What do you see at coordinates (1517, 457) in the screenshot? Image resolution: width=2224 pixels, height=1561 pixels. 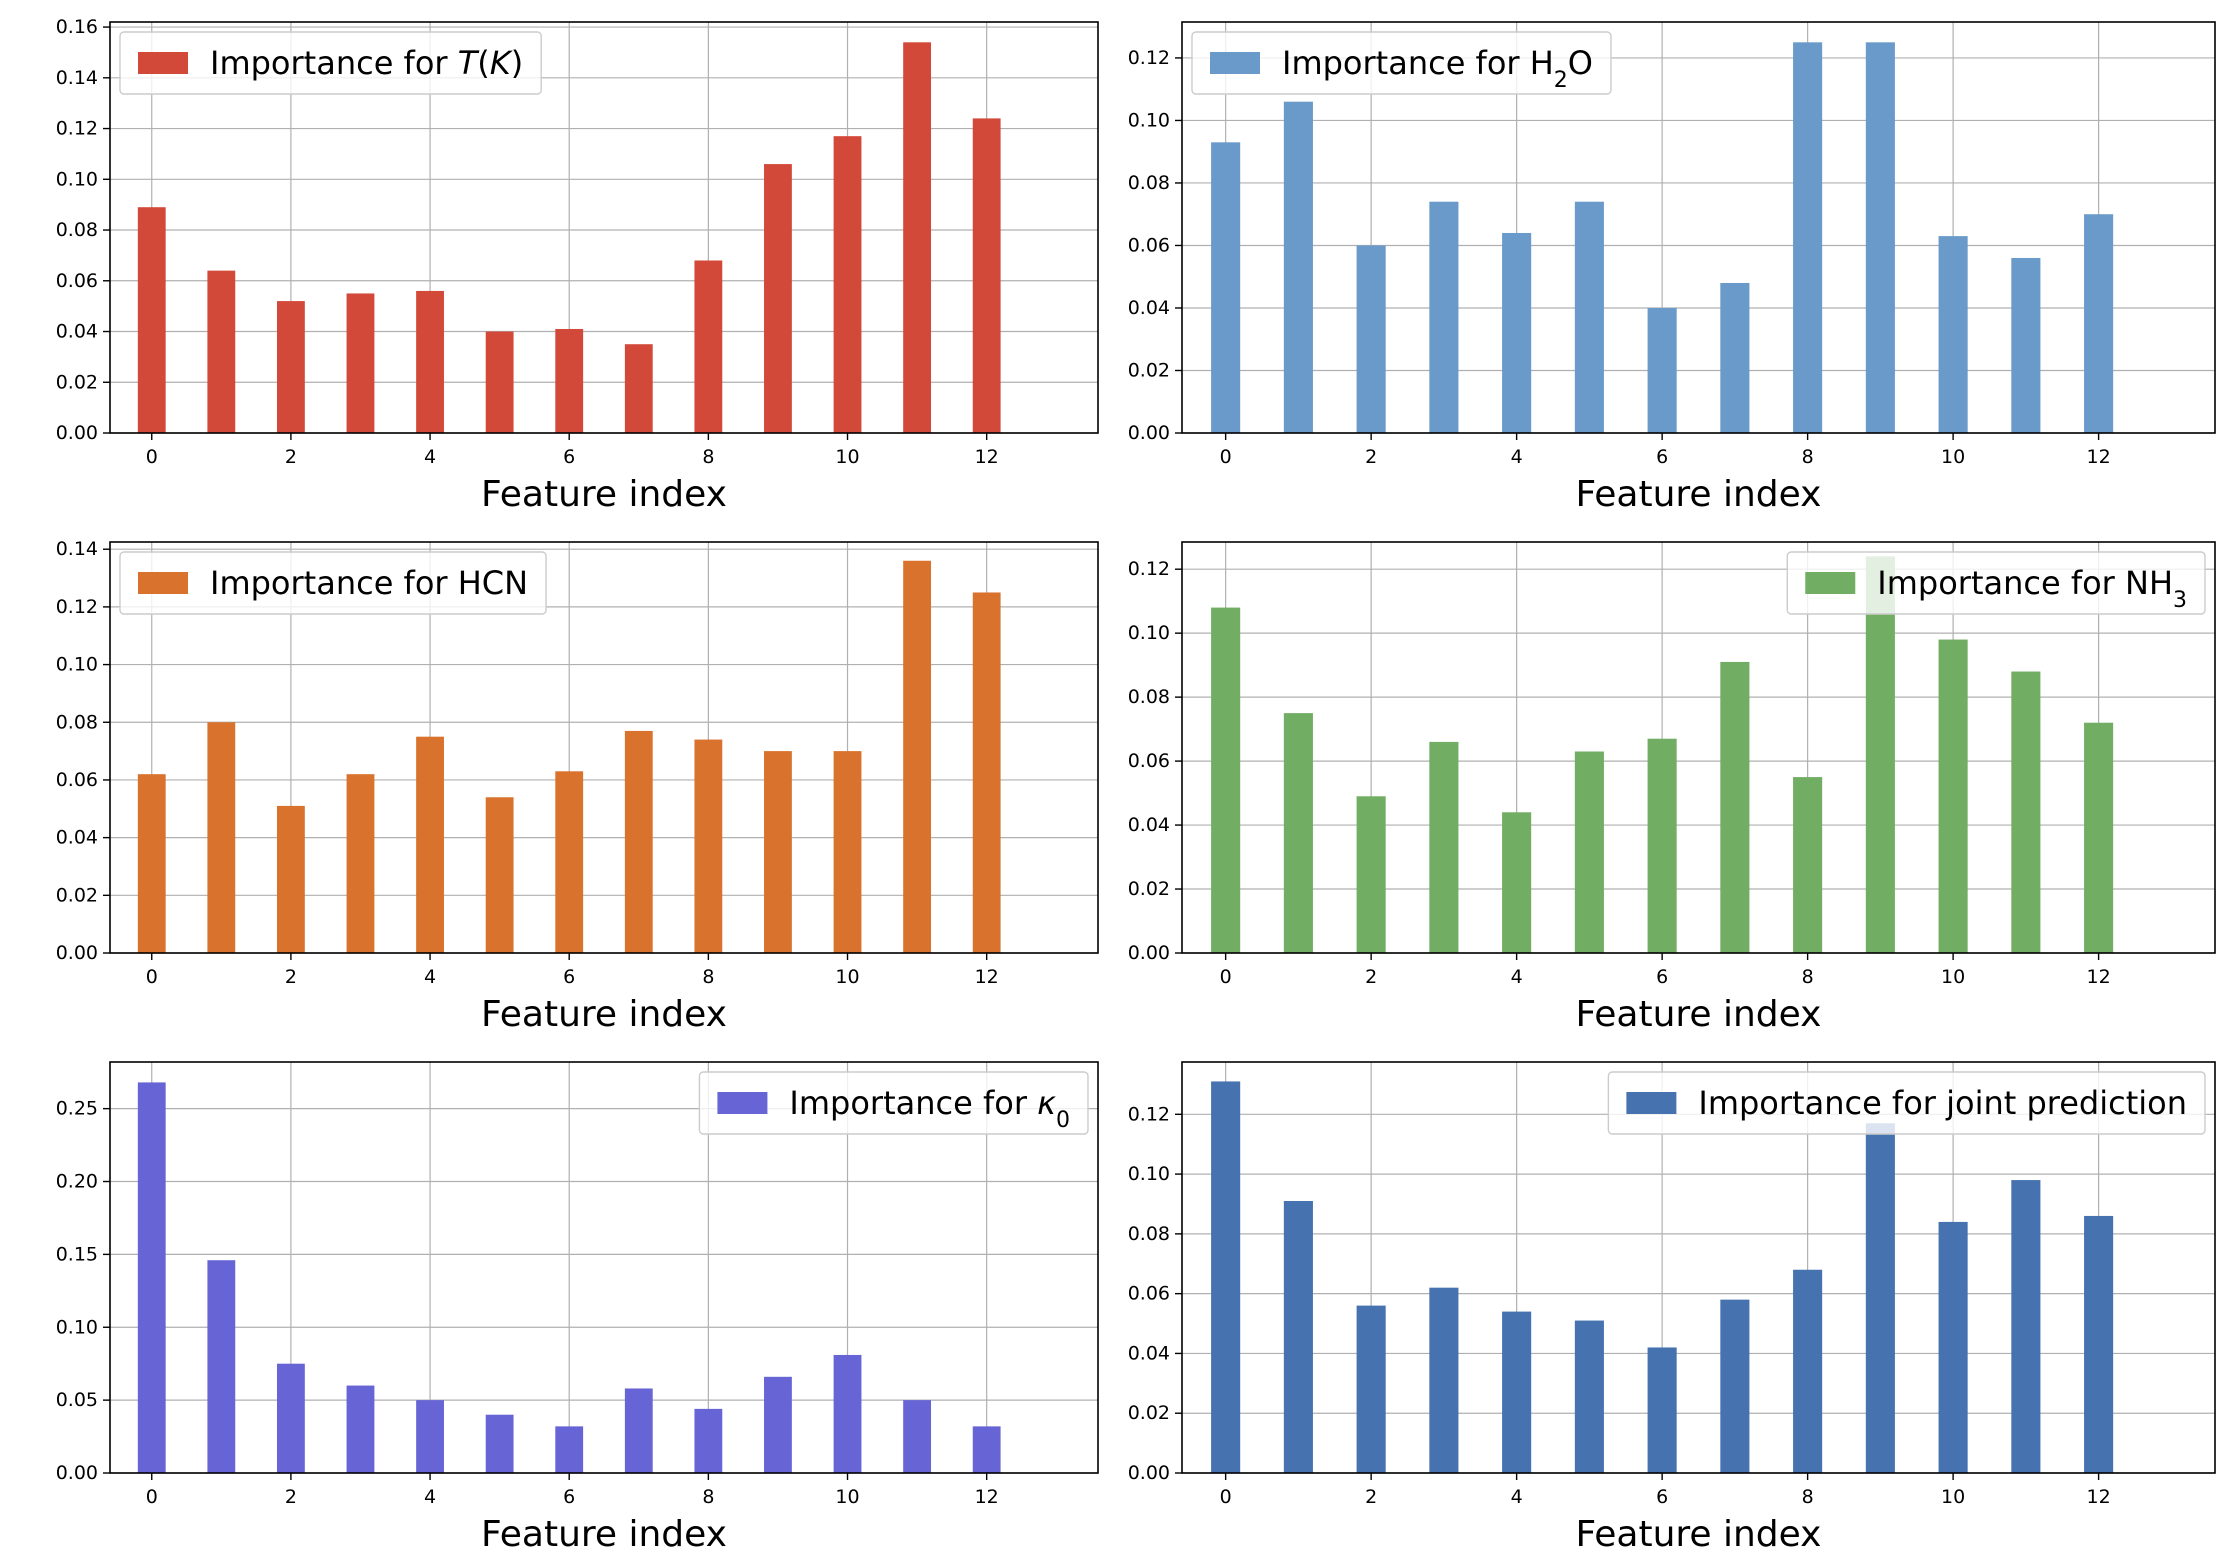 I see `x-tick-label: 4` at bounding box center [1517, 457].